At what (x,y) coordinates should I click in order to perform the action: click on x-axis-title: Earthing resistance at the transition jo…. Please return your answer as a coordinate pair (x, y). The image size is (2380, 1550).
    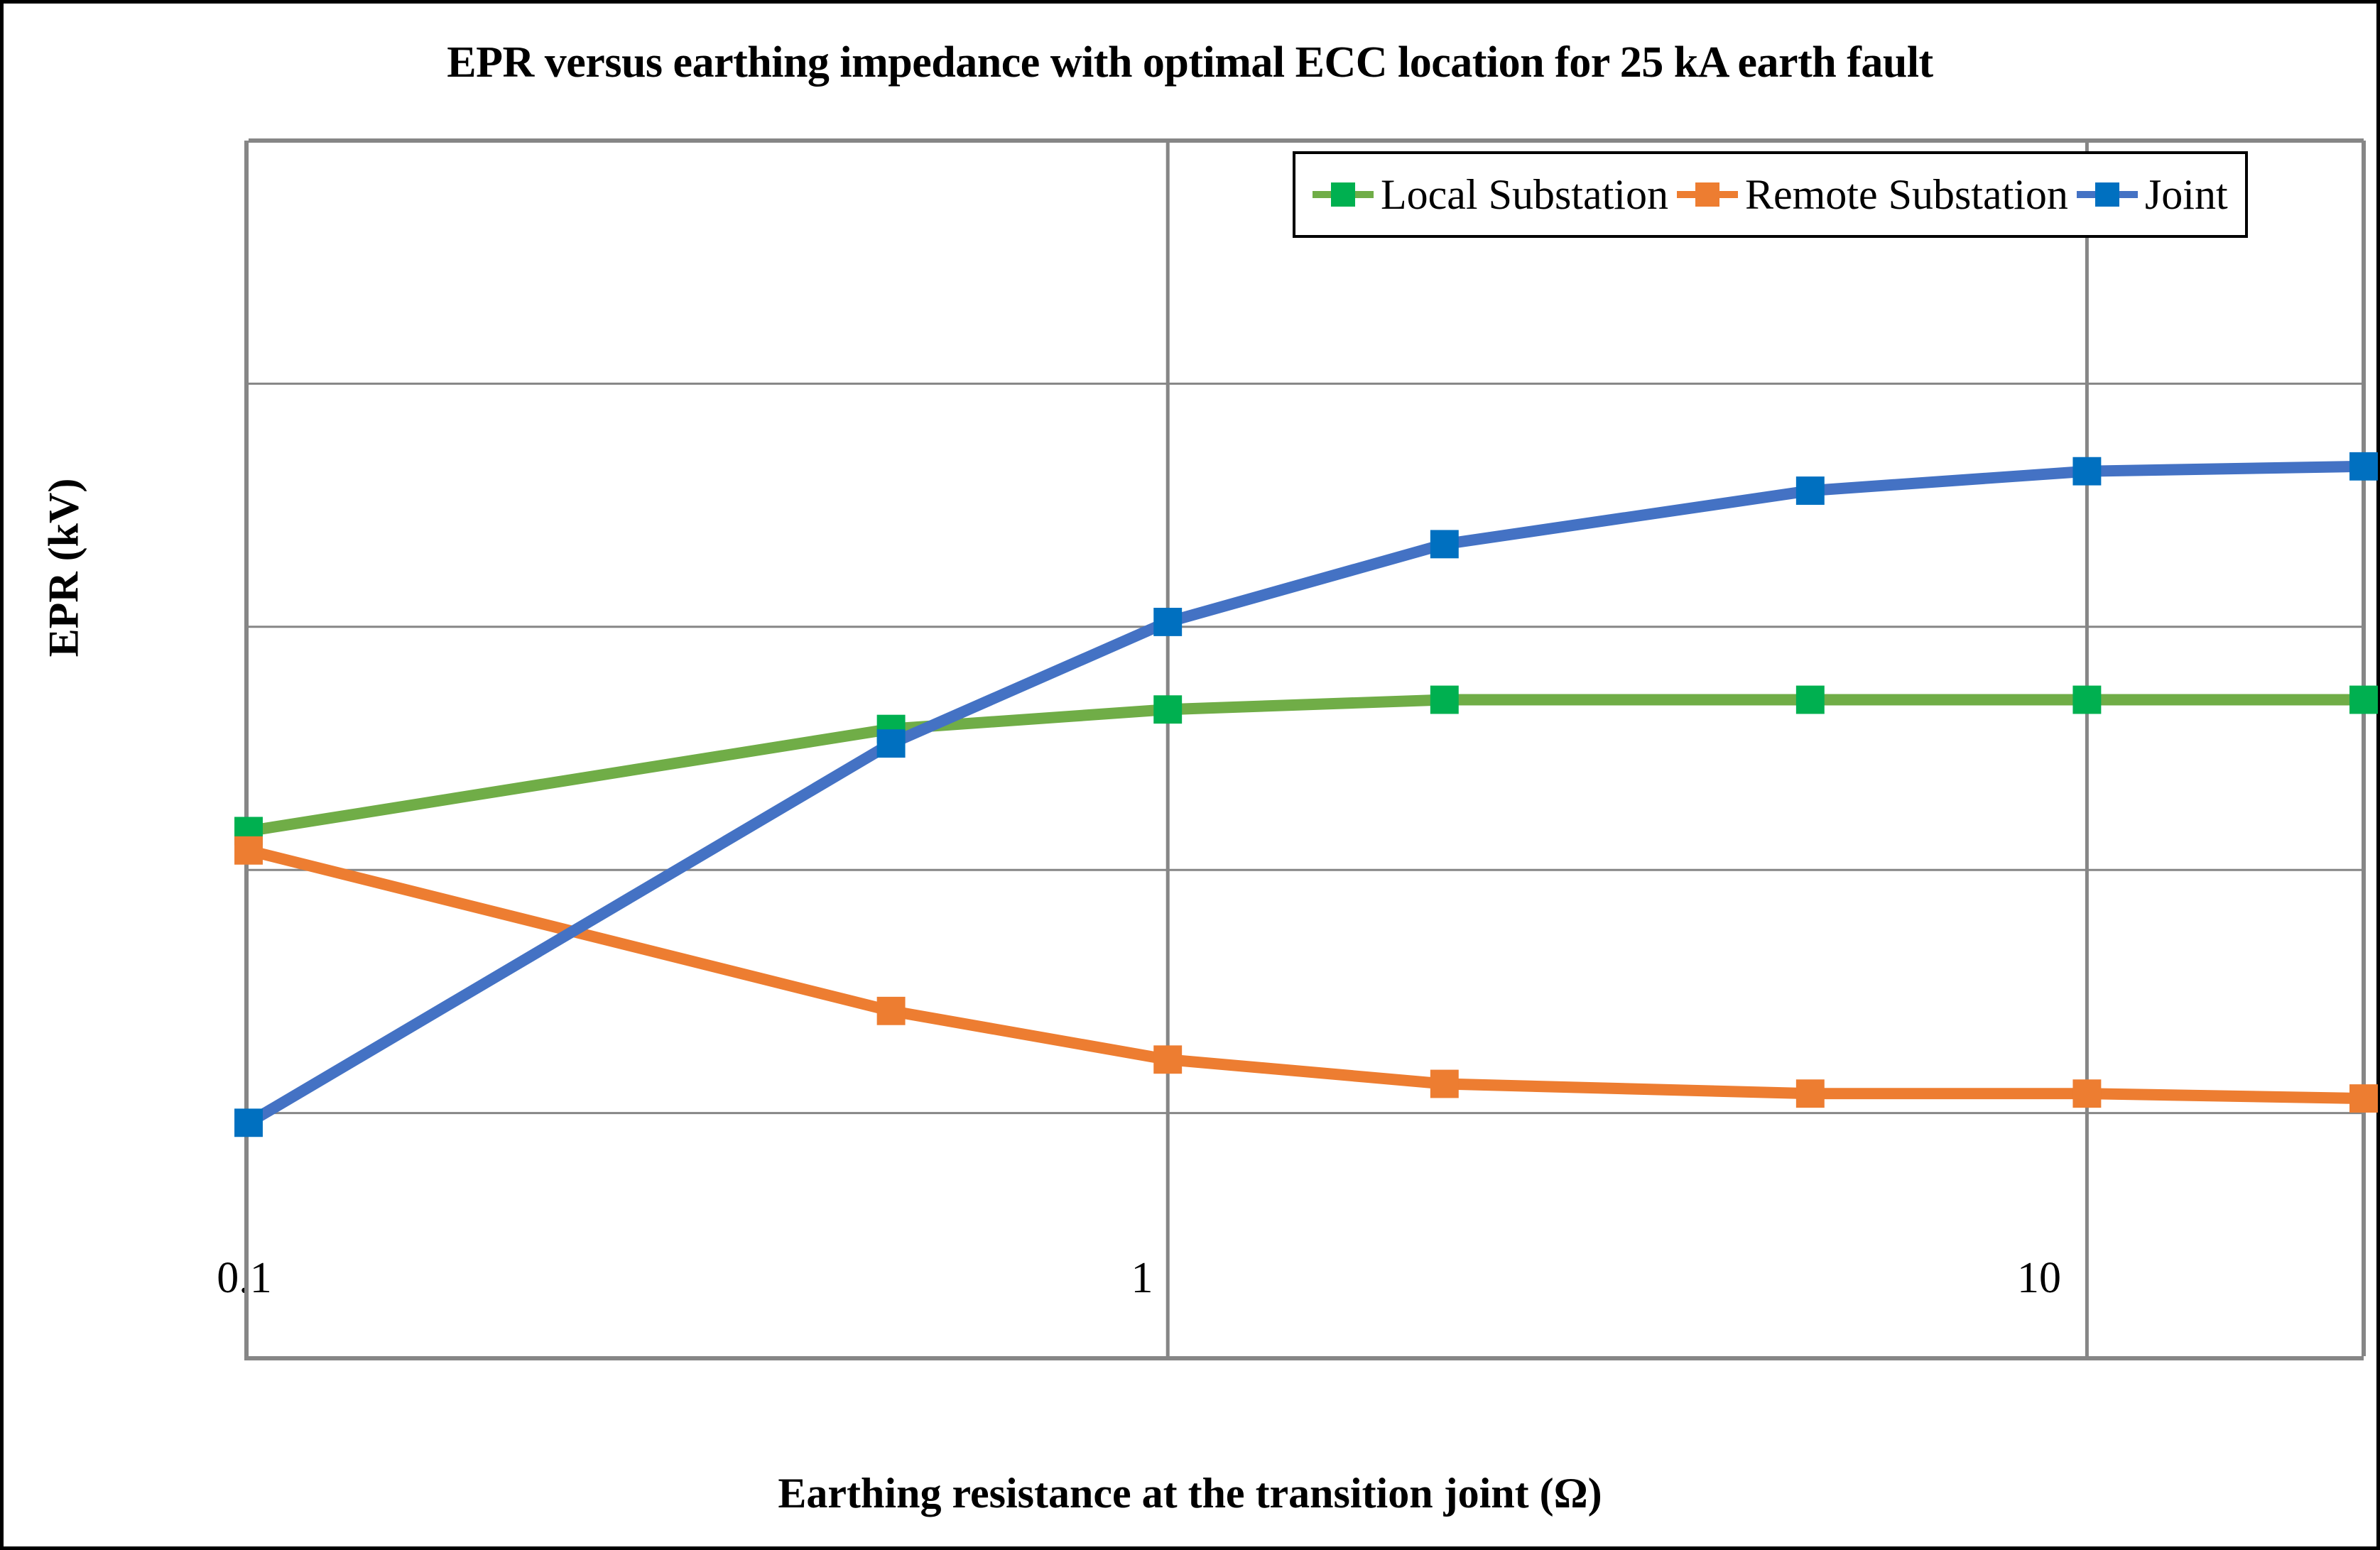
    Looking at the image, I should click on (1190, 1494).